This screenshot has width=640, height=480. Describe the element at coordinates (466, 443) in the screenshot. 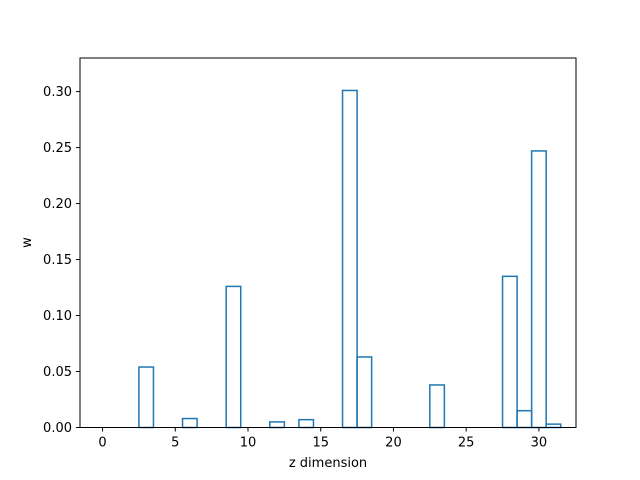

I see `x-tick-label: 25` at that location.